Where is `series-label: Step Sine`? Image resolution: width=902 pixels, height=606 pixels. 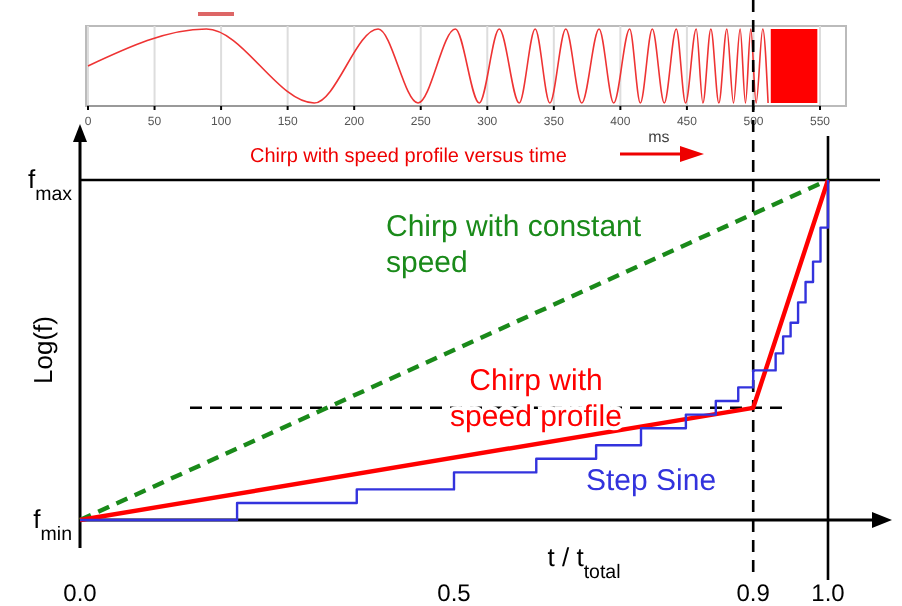
series-label: Step Sine is located at coordinates (651, 481).